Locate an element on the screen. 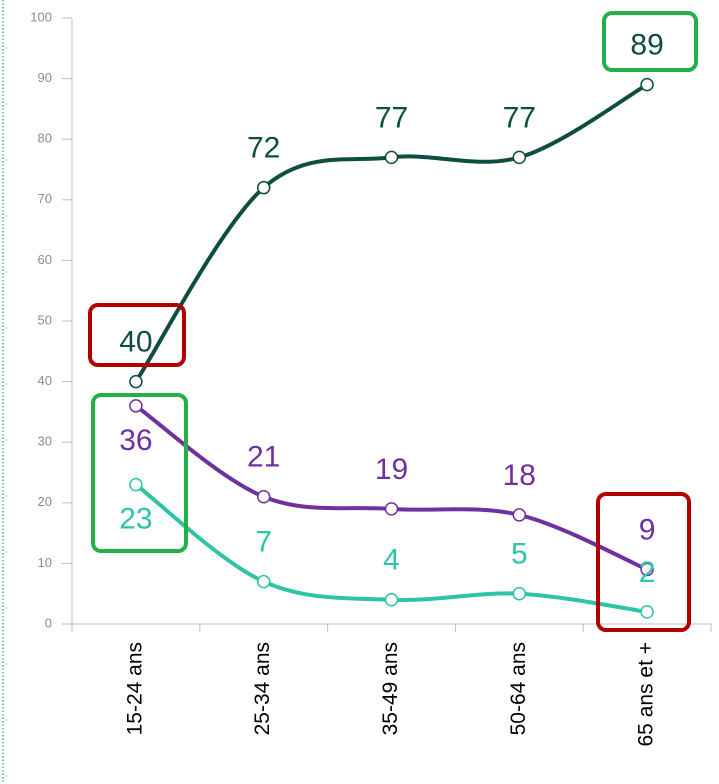 The height and width of the screenshot is (784, 719). x-tick-label: 15-24 ans is located at coordinates (134, 688).